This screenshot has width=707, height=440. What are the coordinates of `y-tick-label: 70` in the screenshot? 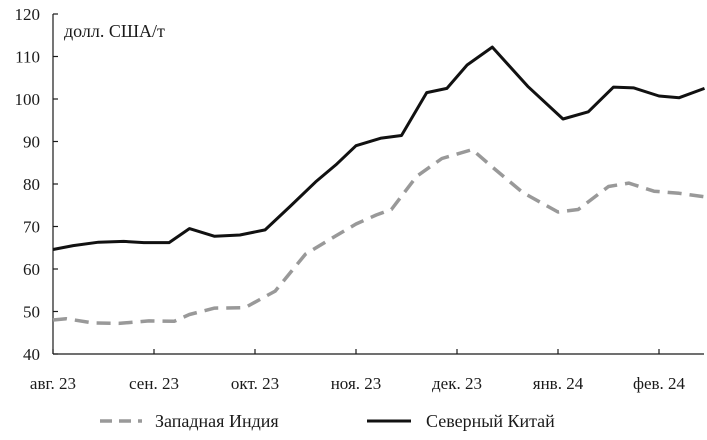 It's located at (31, 227).